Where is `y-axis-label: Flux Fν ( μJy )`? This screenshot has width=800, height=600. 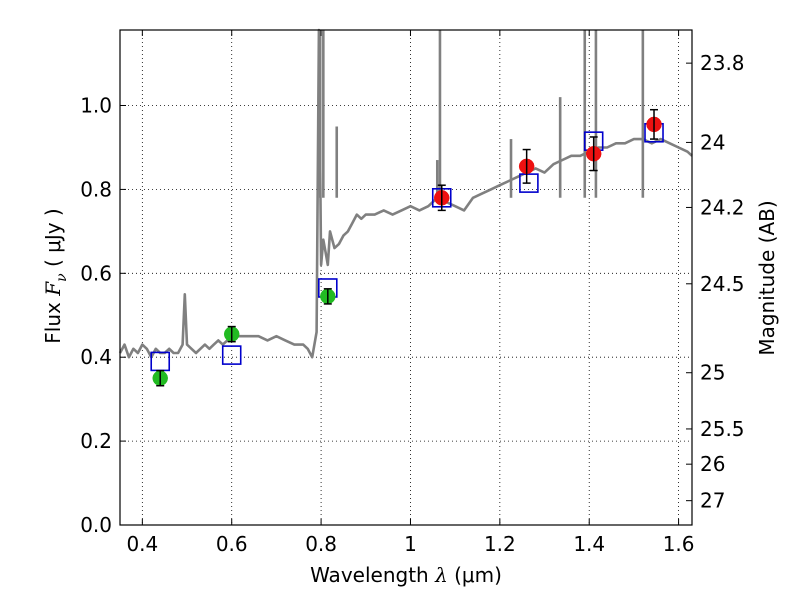 y-axis-label: Flux Fν ( μJy ) is located at coordinates (55, 275).